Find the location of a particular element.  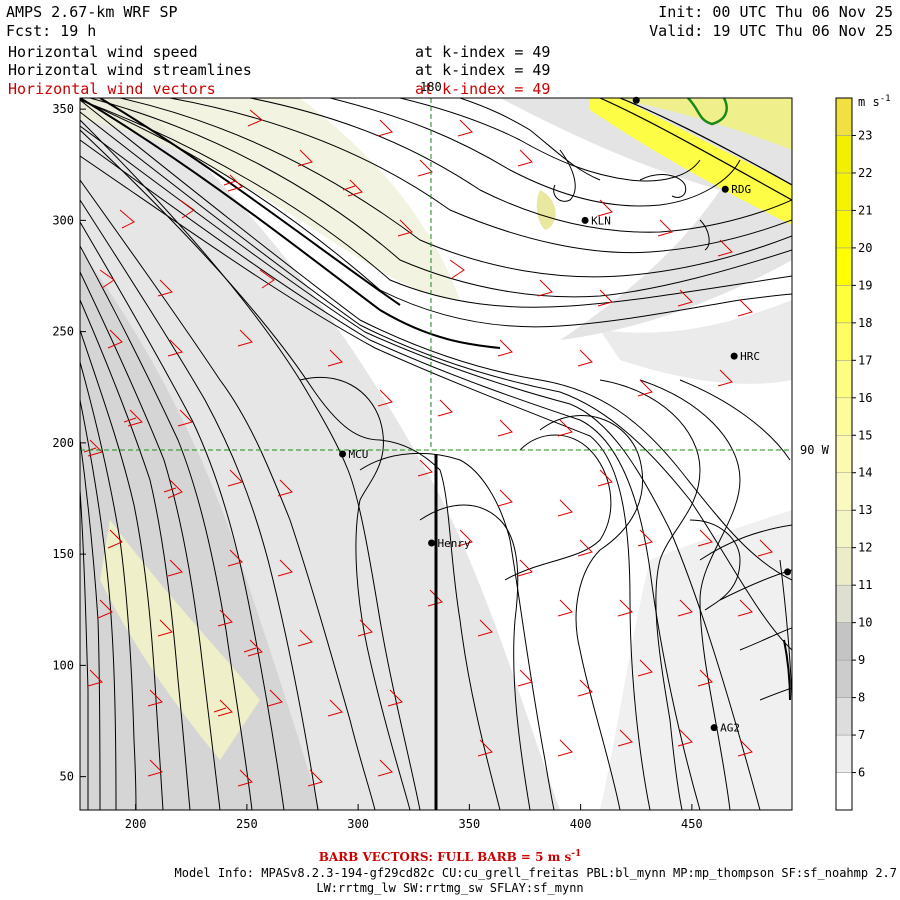

station-label: MCU is located at coordinates (359, 454).